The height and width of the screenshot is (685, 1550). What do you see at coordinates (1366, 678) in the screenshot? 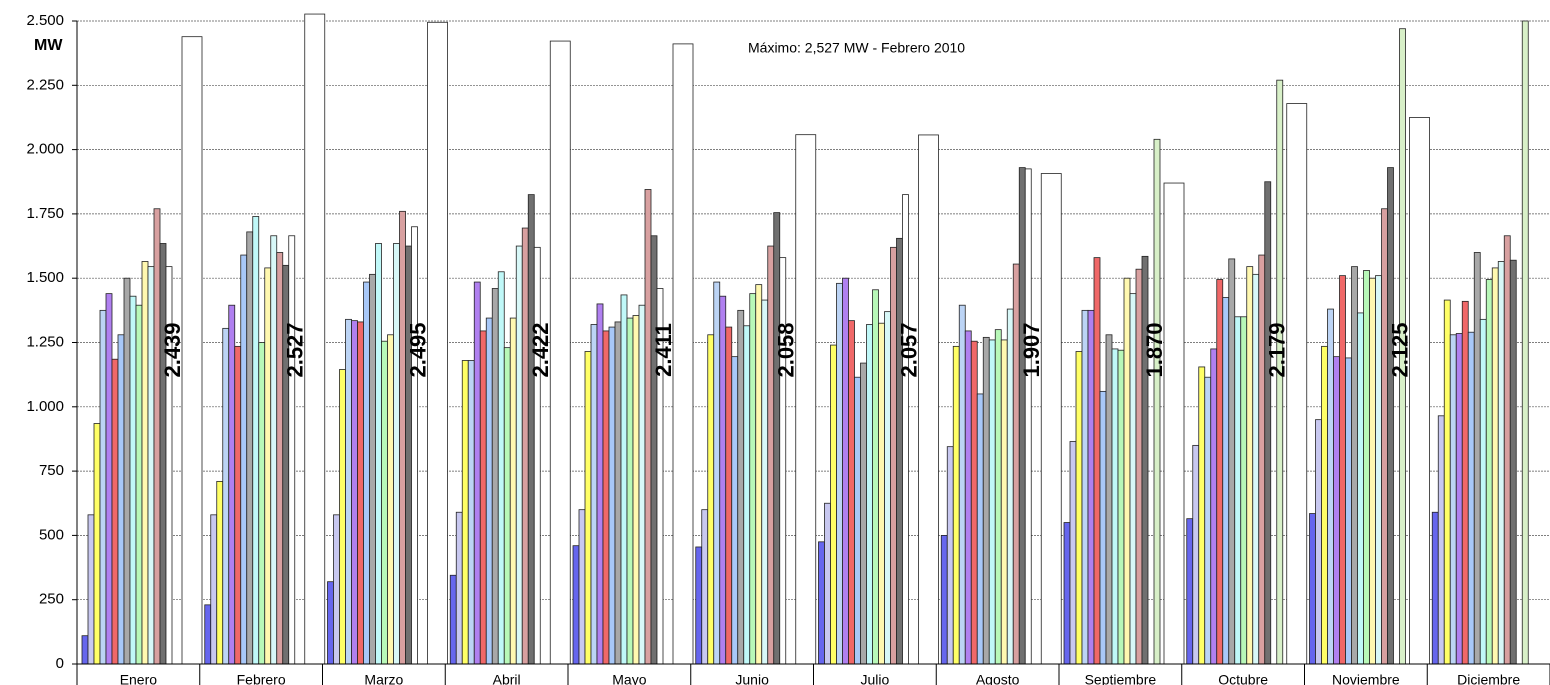
I see `x-tick-label: Noviembre` at bounding box center [1366, 678].